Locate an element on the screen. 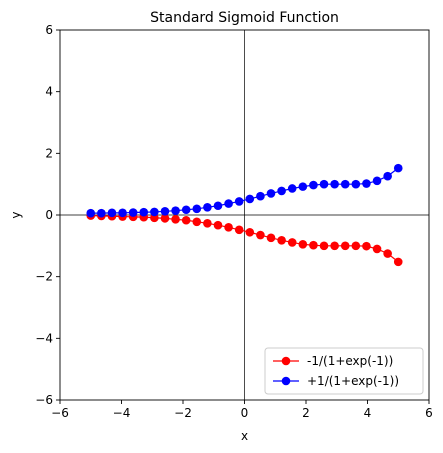 The height and width of the screenshot is (453, 443). x-tick-label: 0 is located at coordinates (245, 413).